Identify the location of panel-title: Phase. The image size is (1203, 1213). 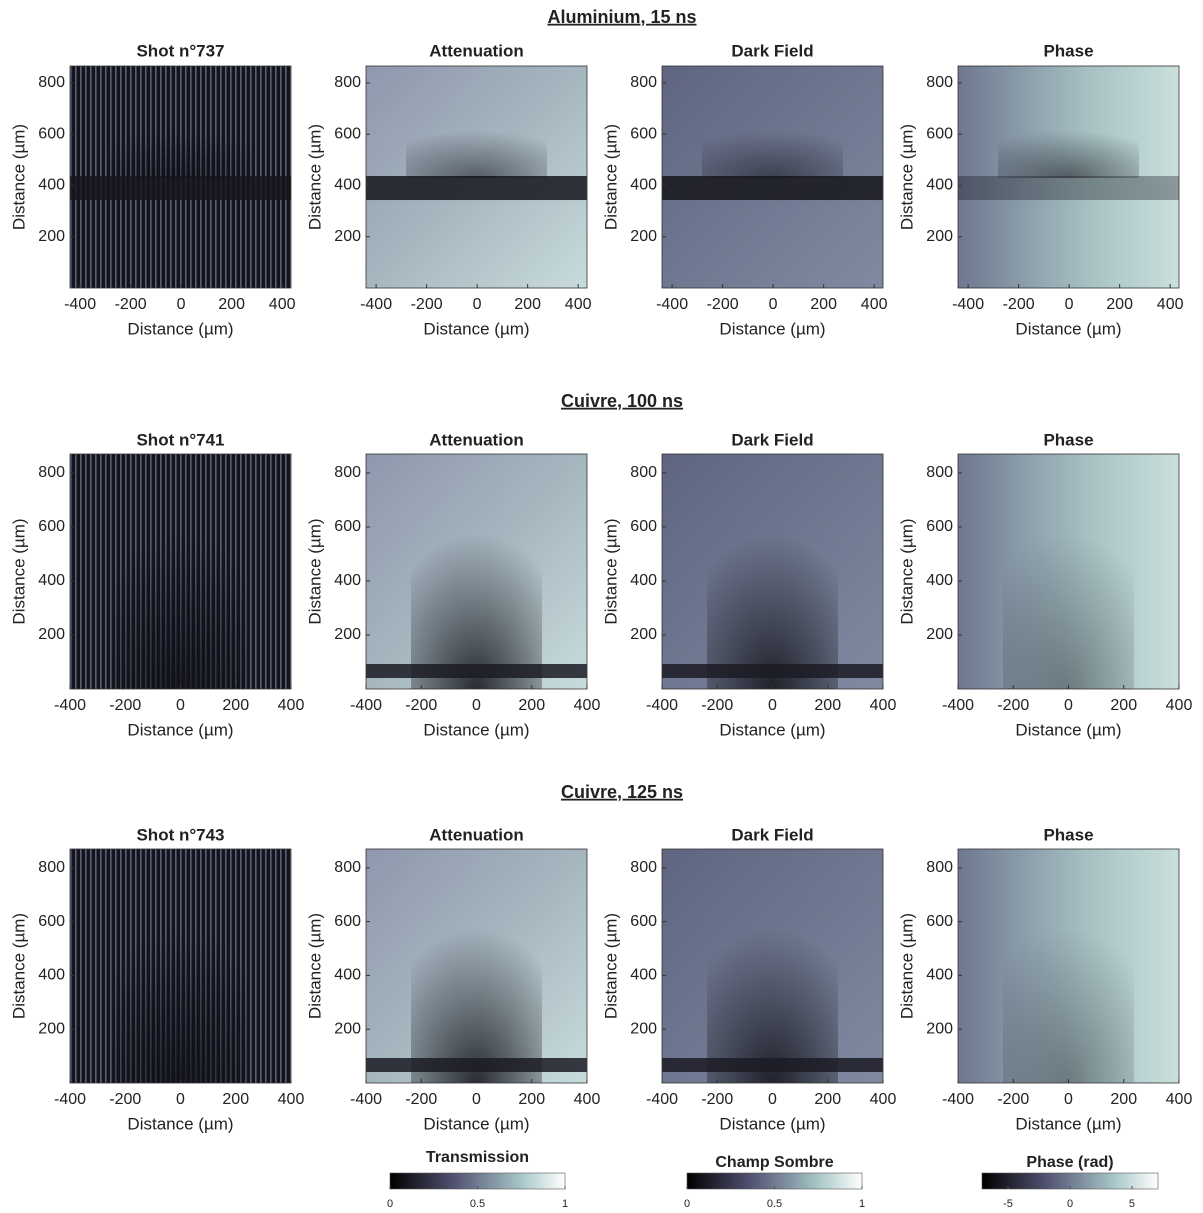
(1068, 834).